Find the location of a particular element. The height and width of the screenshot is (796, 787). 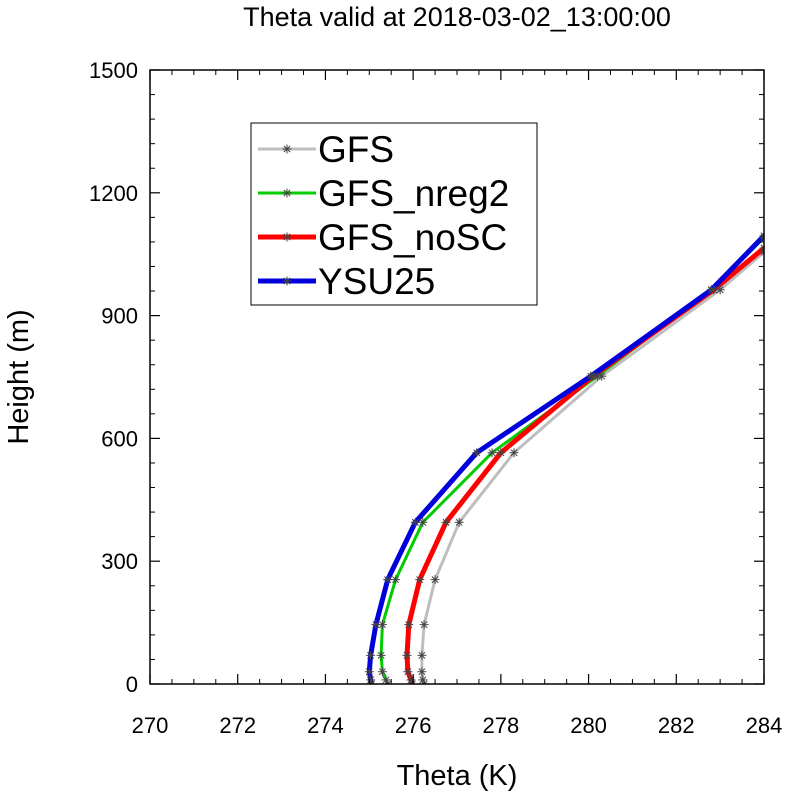

y-tick-label: 0 is located at coordinates (132, 684).